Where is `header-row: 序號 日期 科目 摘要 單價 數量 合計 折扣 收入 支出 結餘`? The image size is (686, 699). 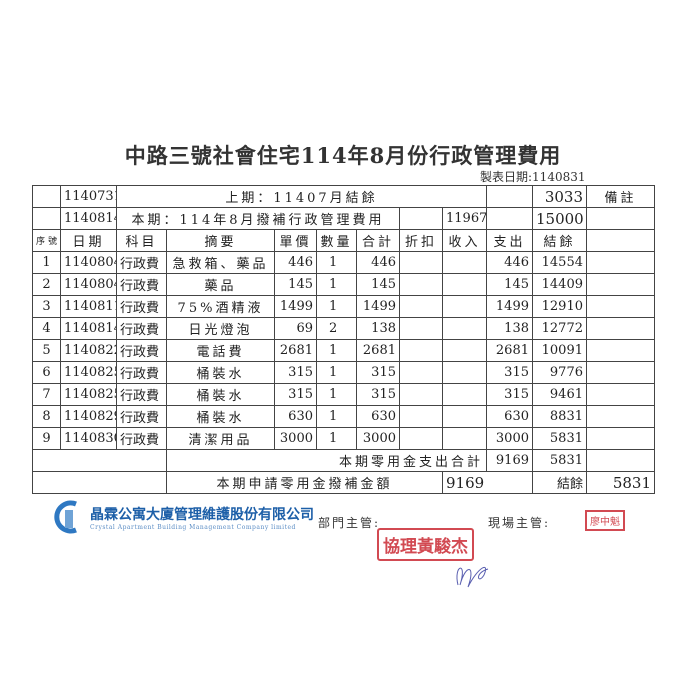 header-row: 序號 日期 科目 摘要 單價 數量 合計 折扣 收入 支出 結餘 is located at coordinates (343, 240).